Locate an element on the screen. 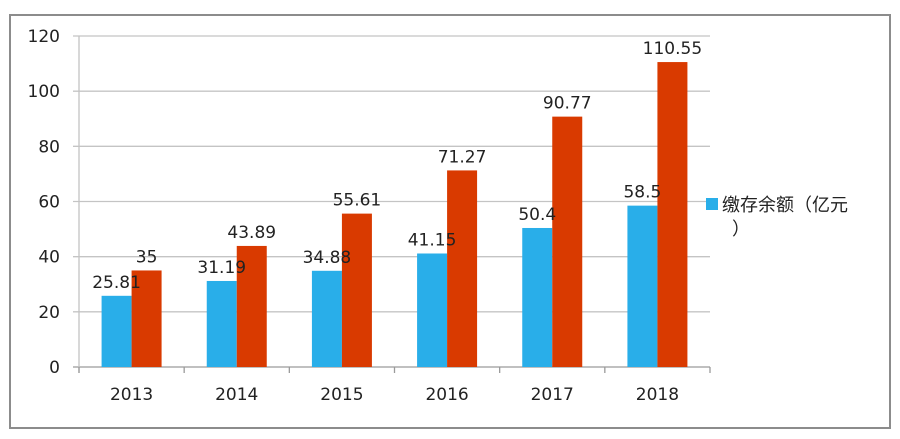 The image size is (900, 439). x-tick-label: 2015 is located at coordinates (341, 395).